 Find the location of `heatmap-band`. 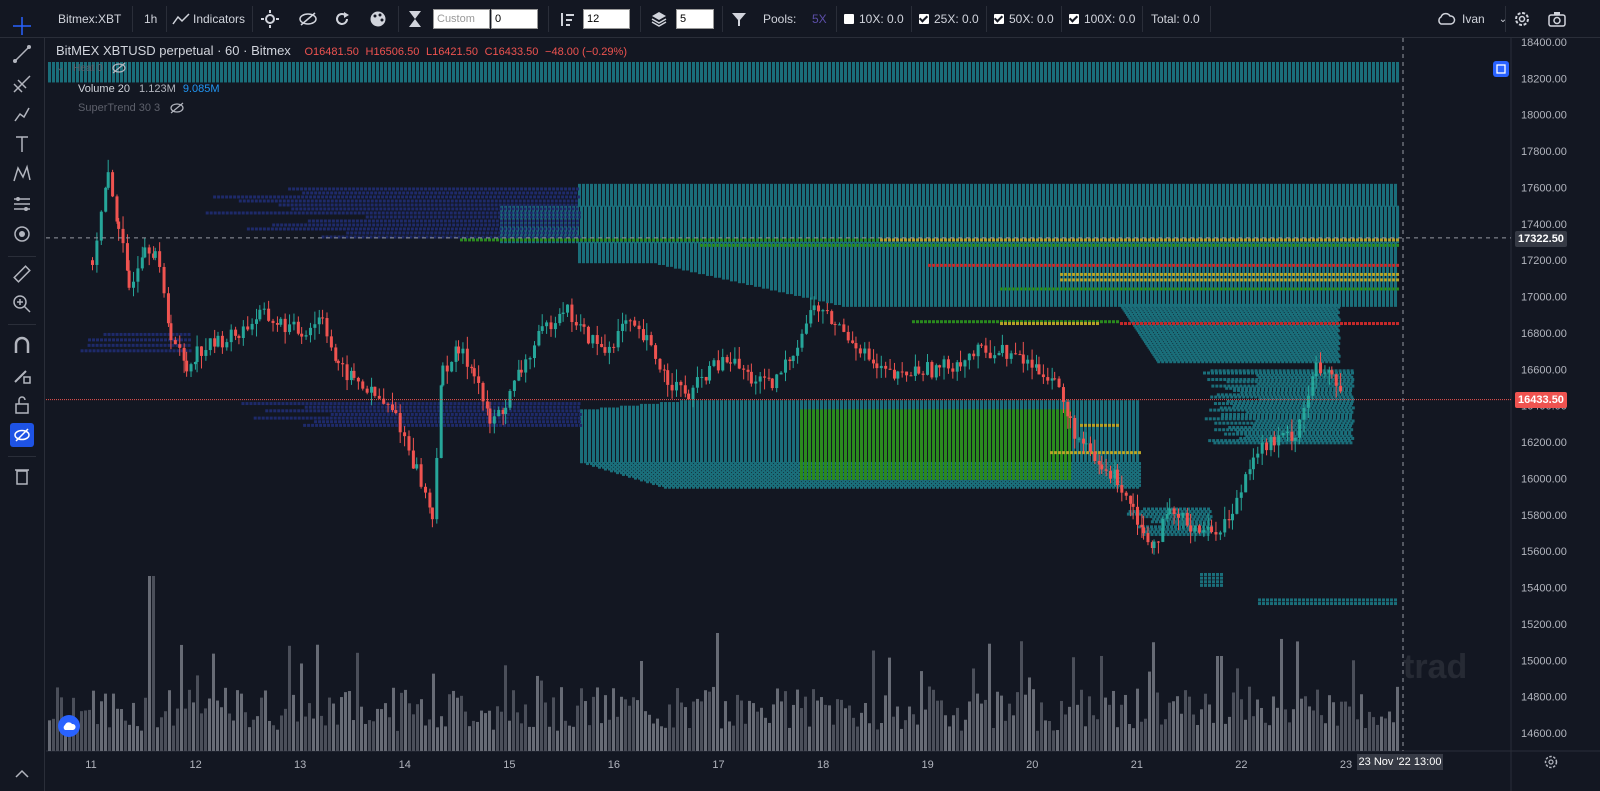

heatmap-band is located at coordinates (723, 80).